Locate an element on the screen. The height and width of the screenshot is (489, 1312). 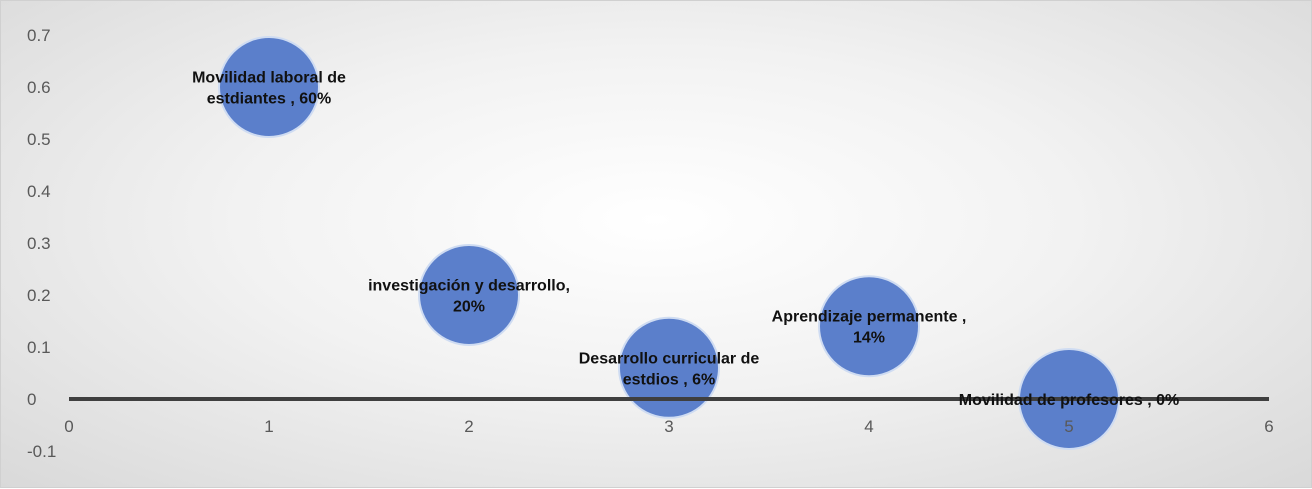
data-label: Movilidad laboral de estdiantes , 60% is located at coordinates (269, 89).